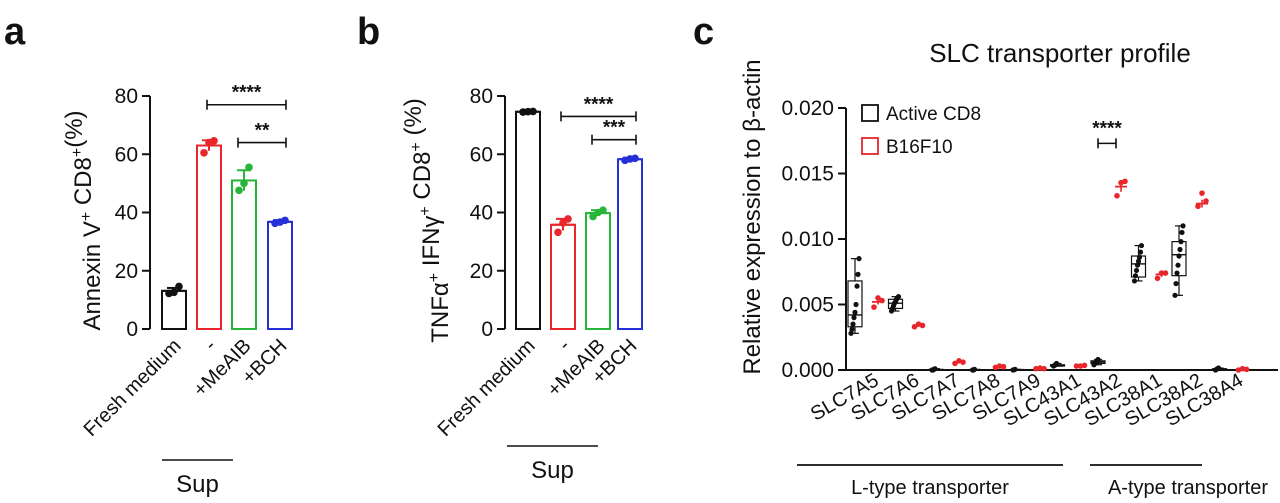 Image resolution: width=1280 pixels, height=503 pixels. I want to click on y-tick-label: 0, so click(487, 329).